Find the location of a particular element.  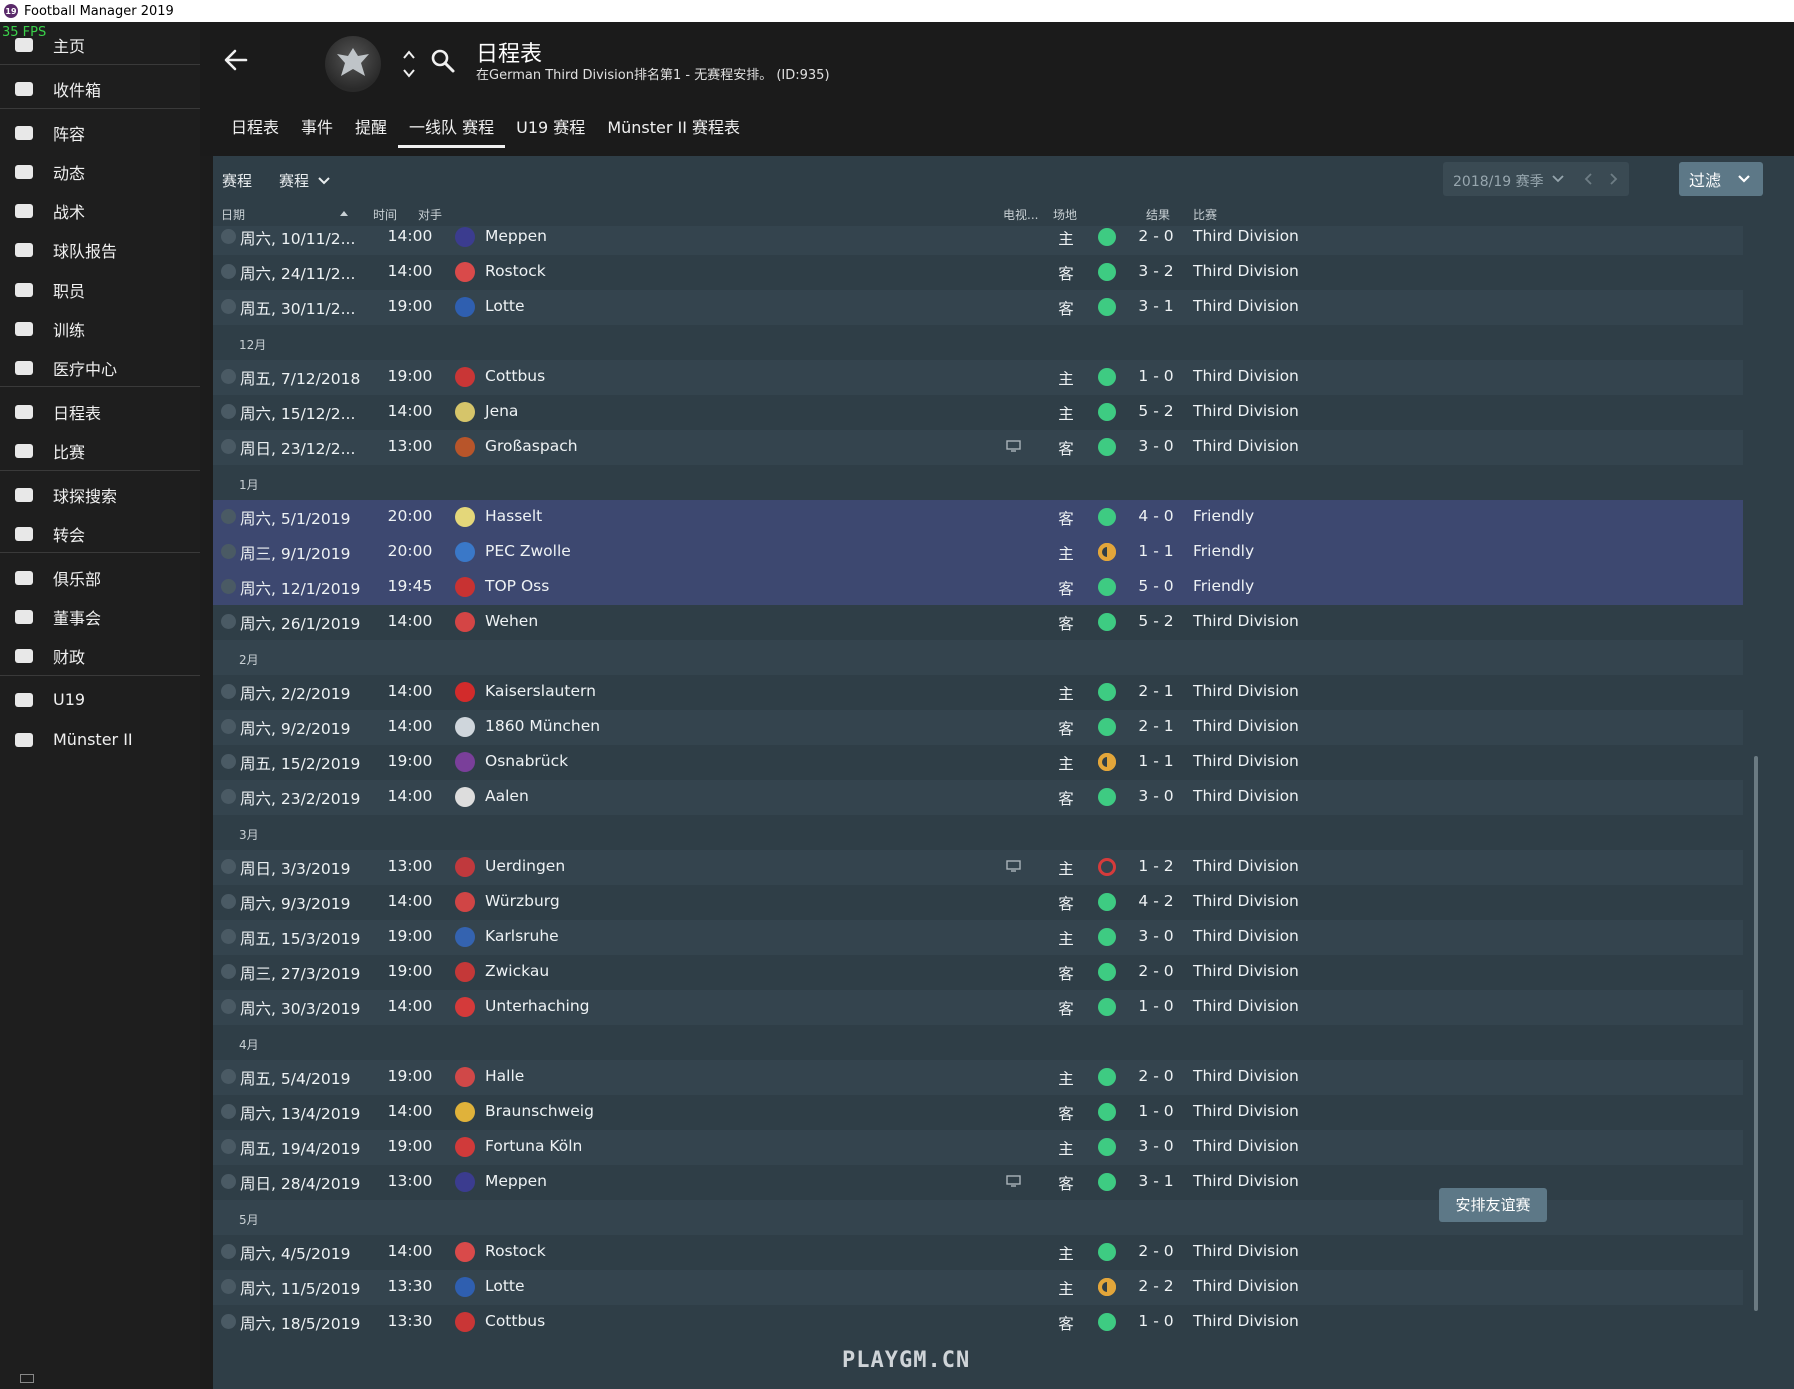

sidebar-item-scouting: 球探搜索 is located at coordinates (100, 494).